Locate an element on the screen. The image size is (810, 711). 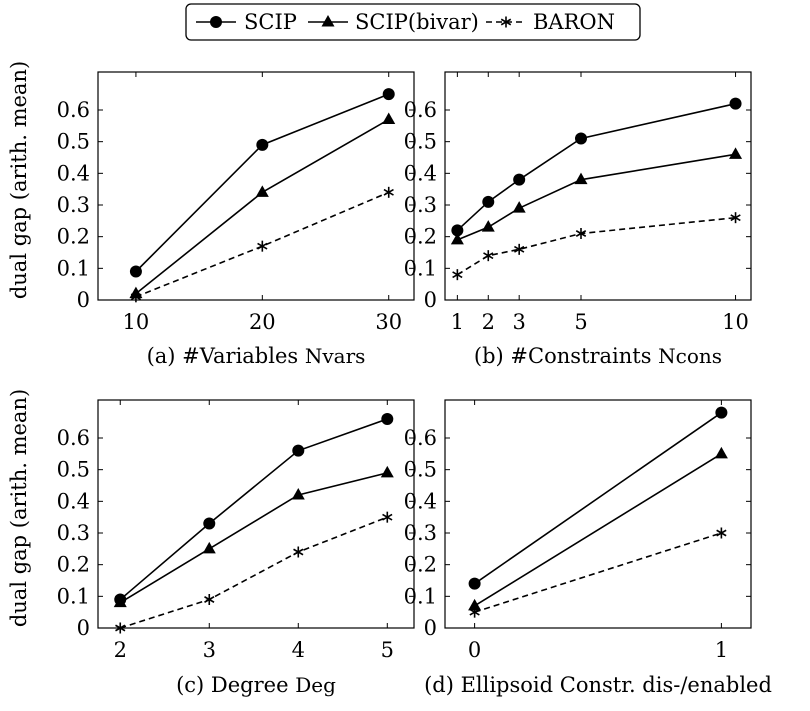
legend-label-2: BARON is located at coordinates (574, 22).